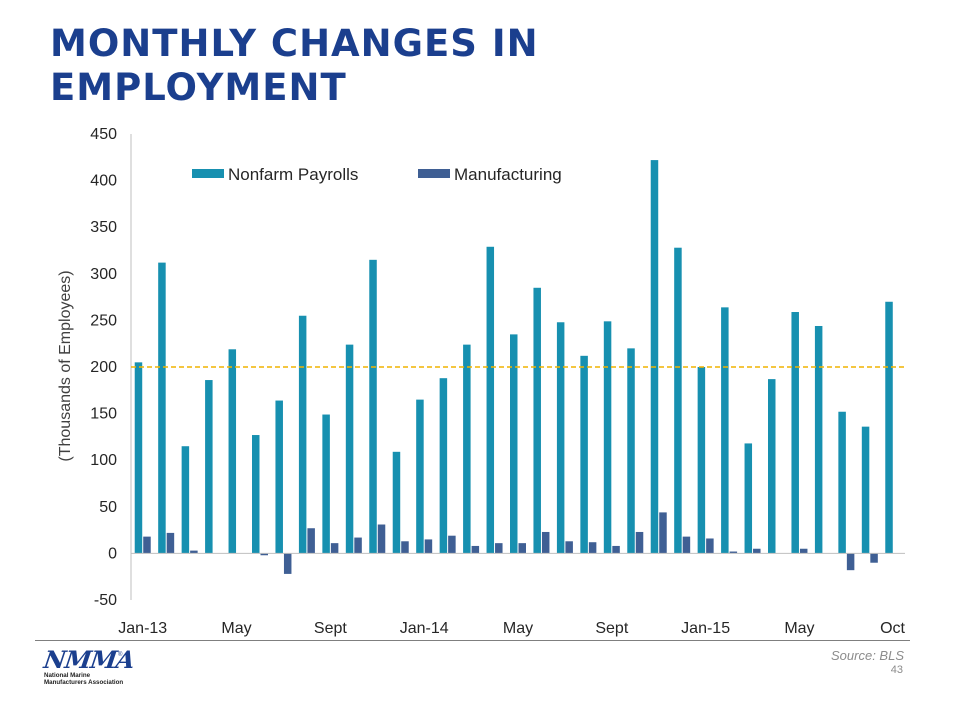  Describe the element at coordinates (142, 628) in the screenshot. I see `x-tick-label: Jan-13` at that location.